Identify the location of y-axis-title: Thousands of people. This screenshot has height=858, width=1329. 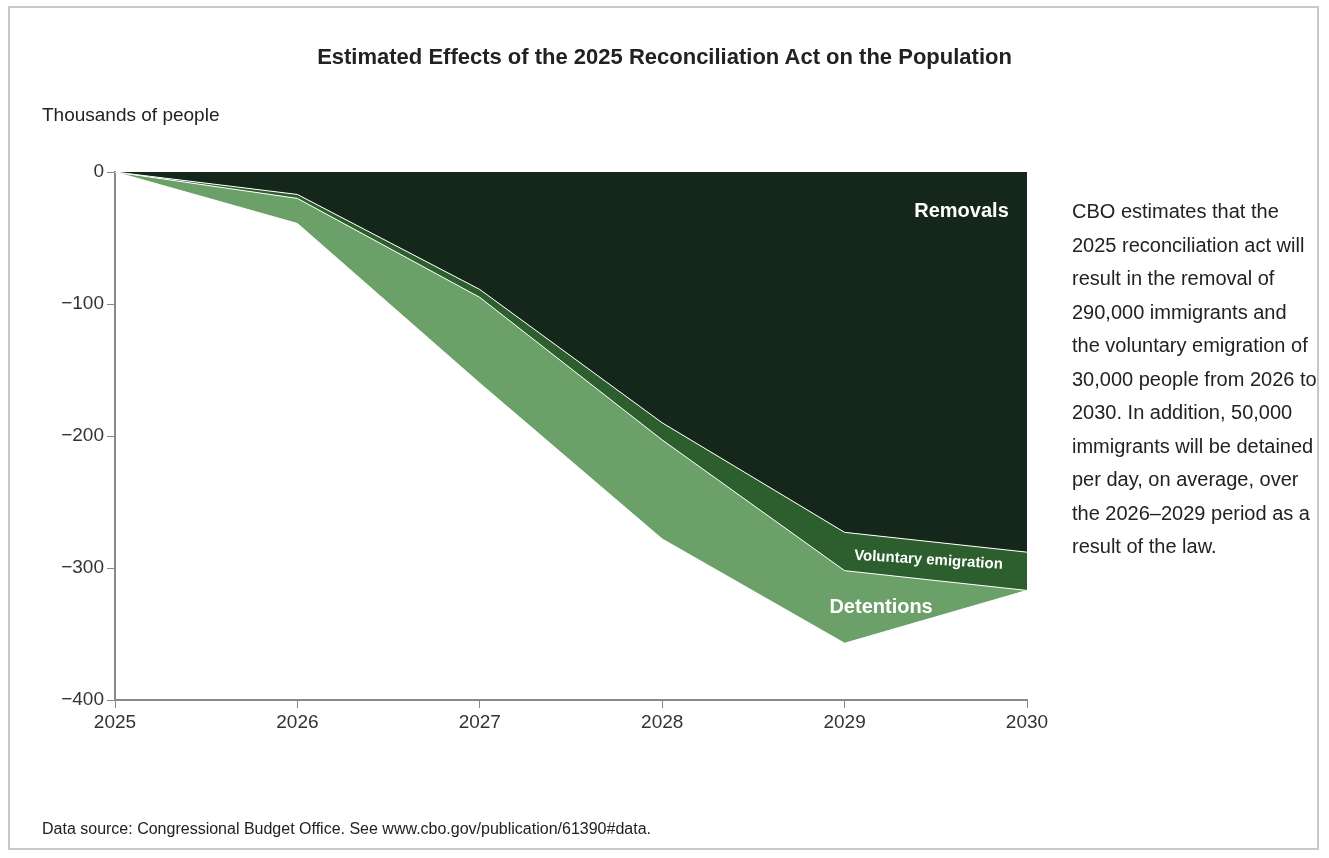
(131, 115).